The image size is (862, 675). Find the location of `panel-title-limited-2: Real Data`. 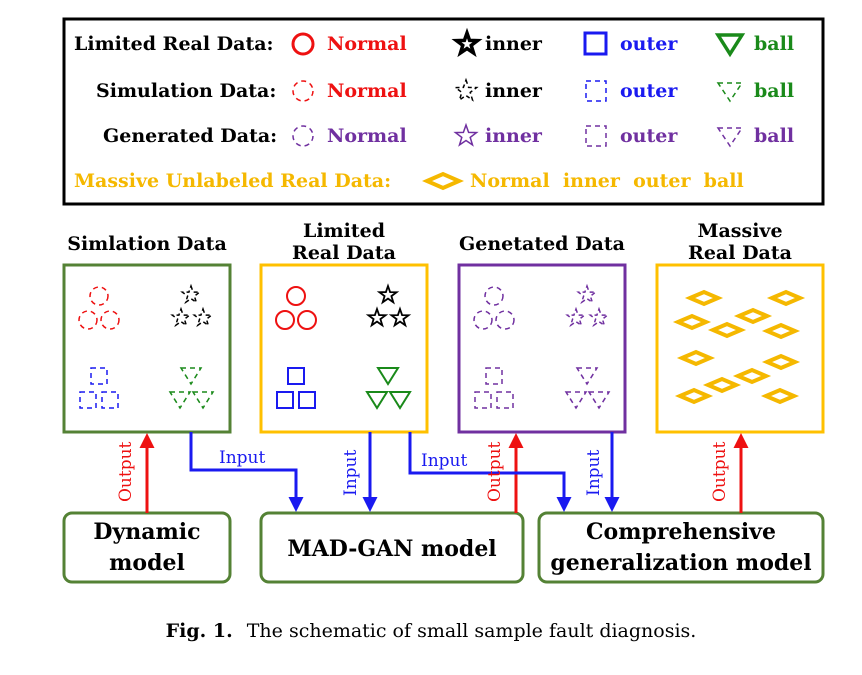

panel-title-limited-2: Real Data is located at coordinates (344, 253).